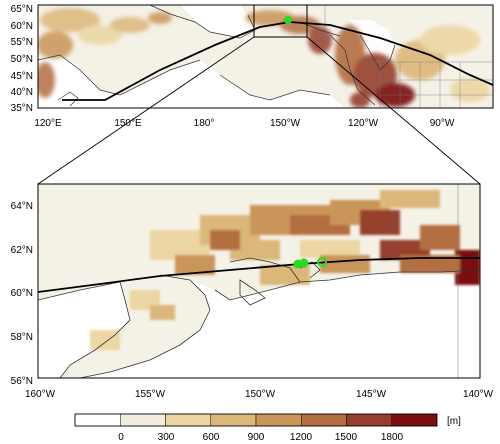  I want to click on colorbar-tick-label: 900, so click(256, 437).